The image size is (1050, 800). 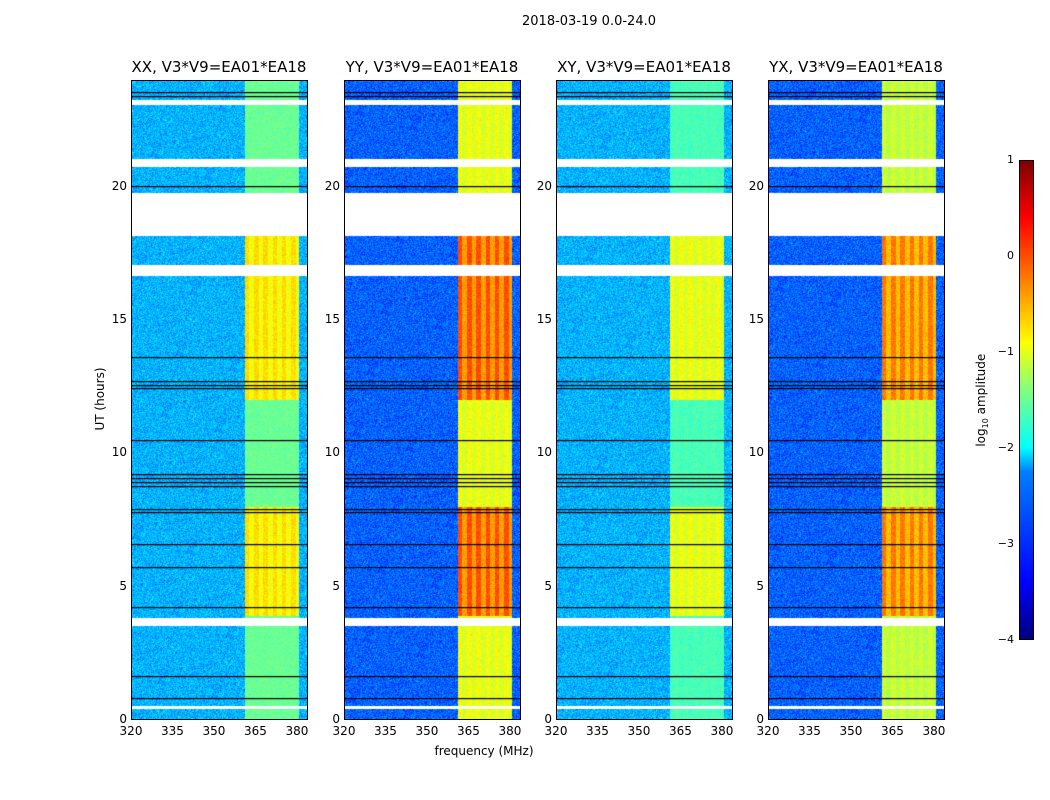 What do you see at coordinates (1005, 447) in the screenshot?
I see `colorbar-tick-label: −2` at bounding box center [1005, 447].